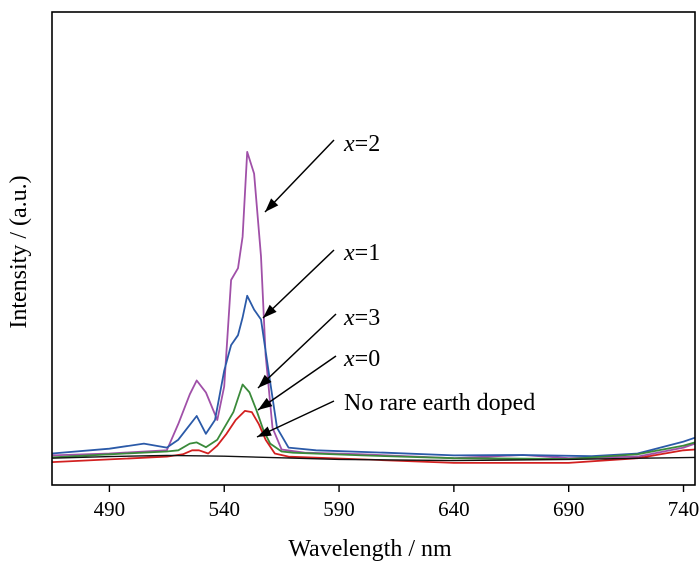 The image size is (700, 566). I want to click on arrow-line-x1, so click(298, 284).